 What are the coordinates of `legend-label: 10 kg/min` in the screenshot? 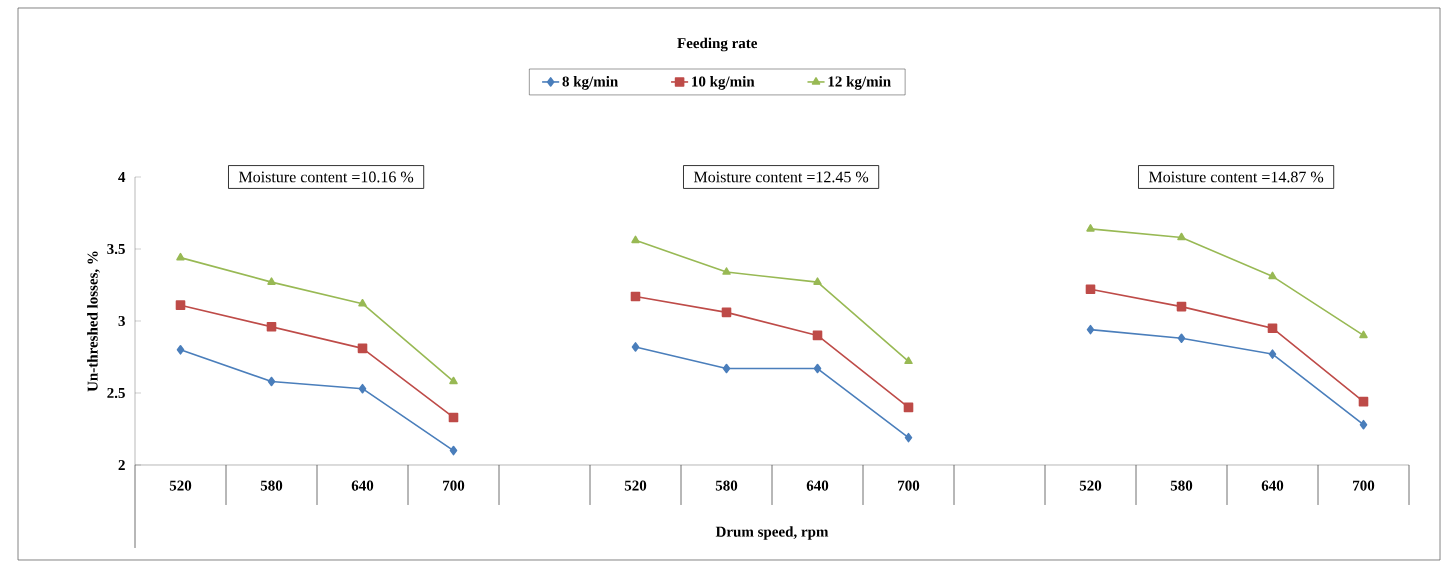 It's located at (723, 83).